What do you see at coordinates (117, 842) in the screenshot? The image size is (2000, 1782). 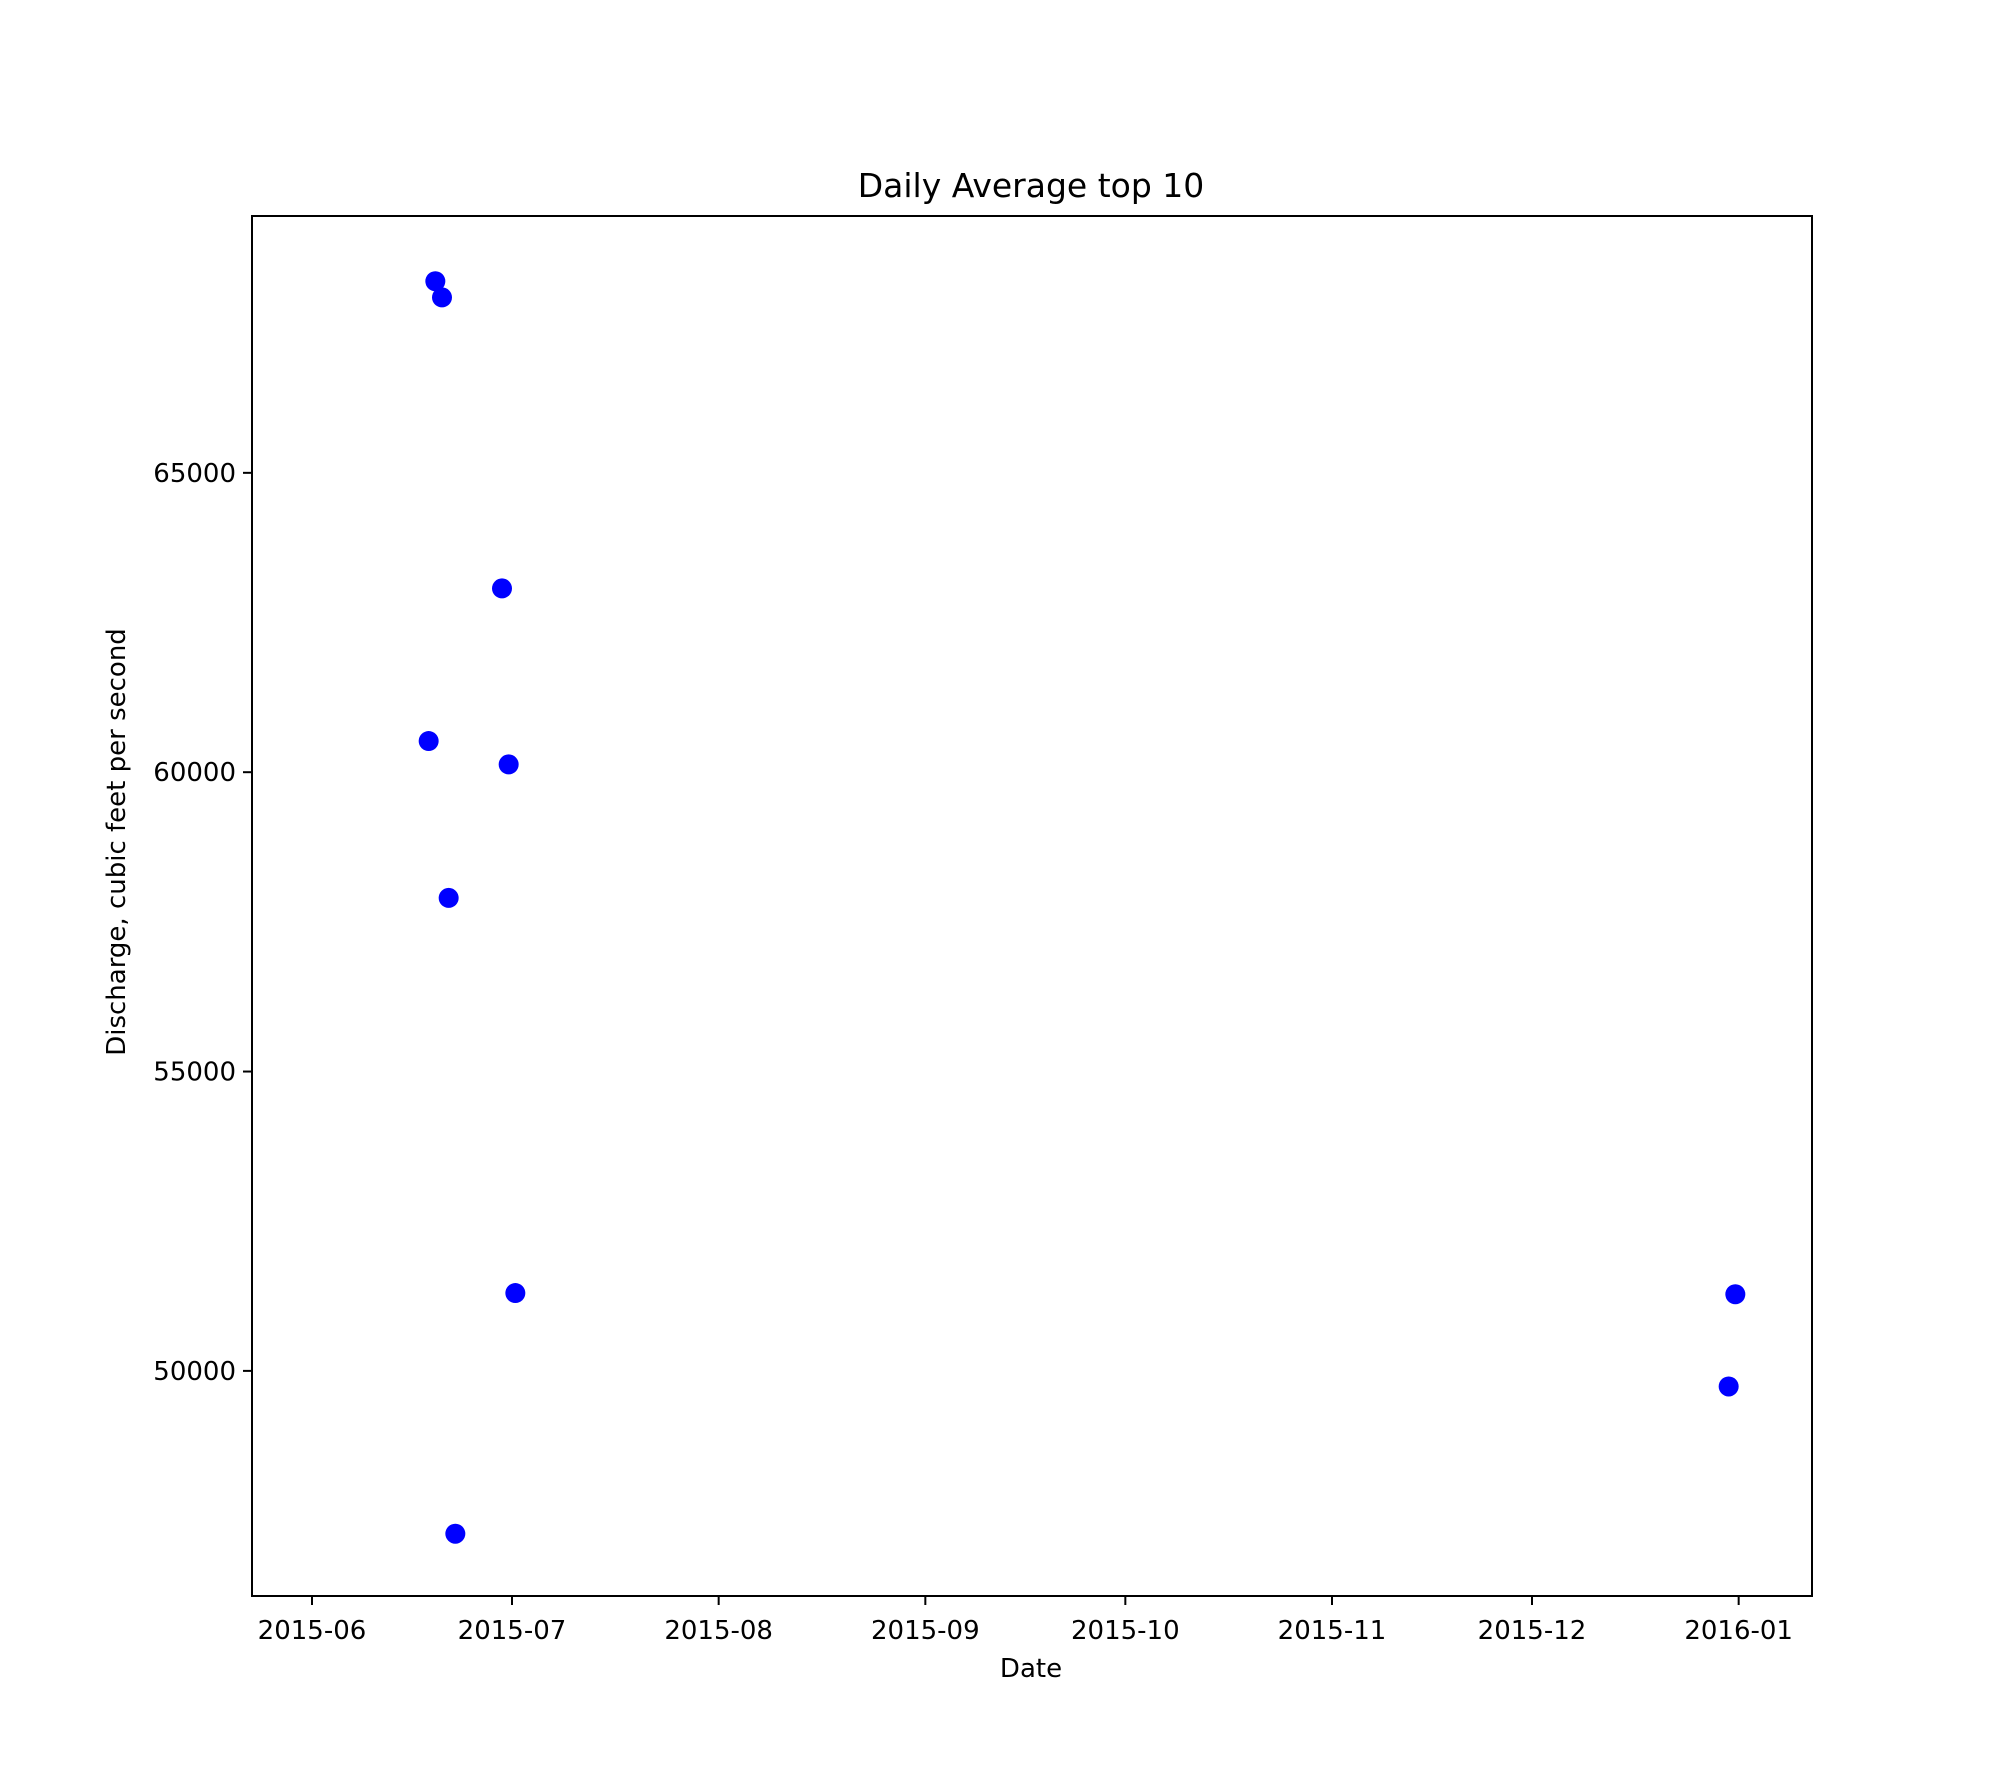 I see `y-axis-label: Discharge, cubic feet per second` at bounding box center [117, 842].